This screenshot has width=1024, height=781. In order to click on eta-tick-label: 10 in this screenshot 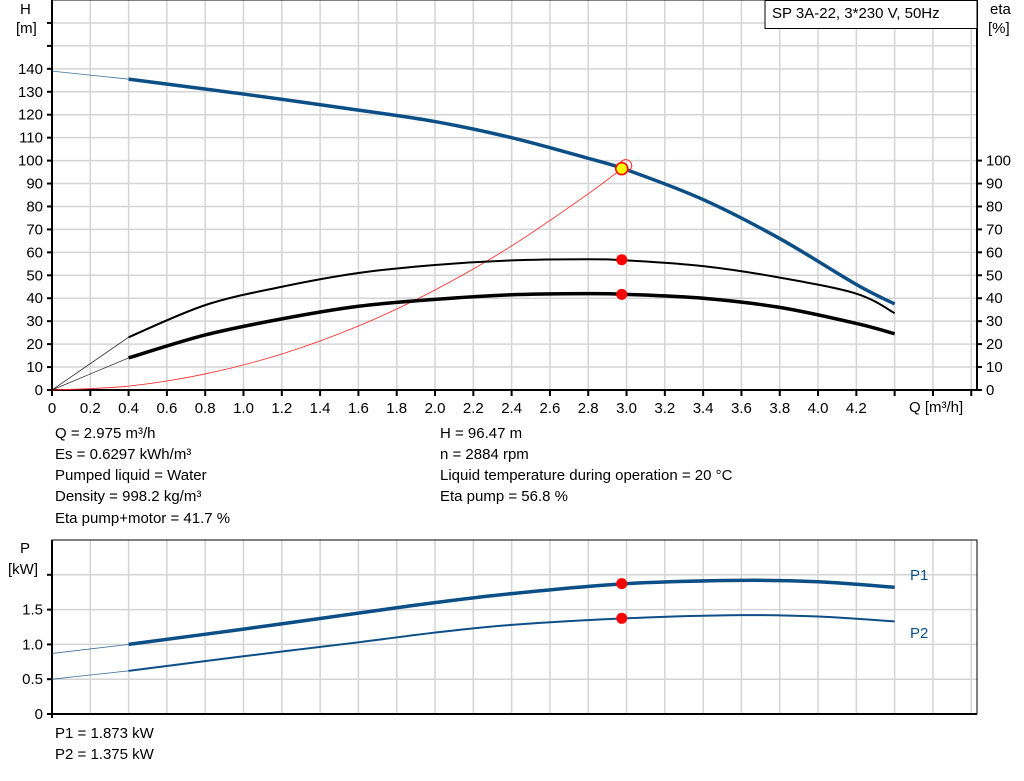, I will do `click(994, 367)`.